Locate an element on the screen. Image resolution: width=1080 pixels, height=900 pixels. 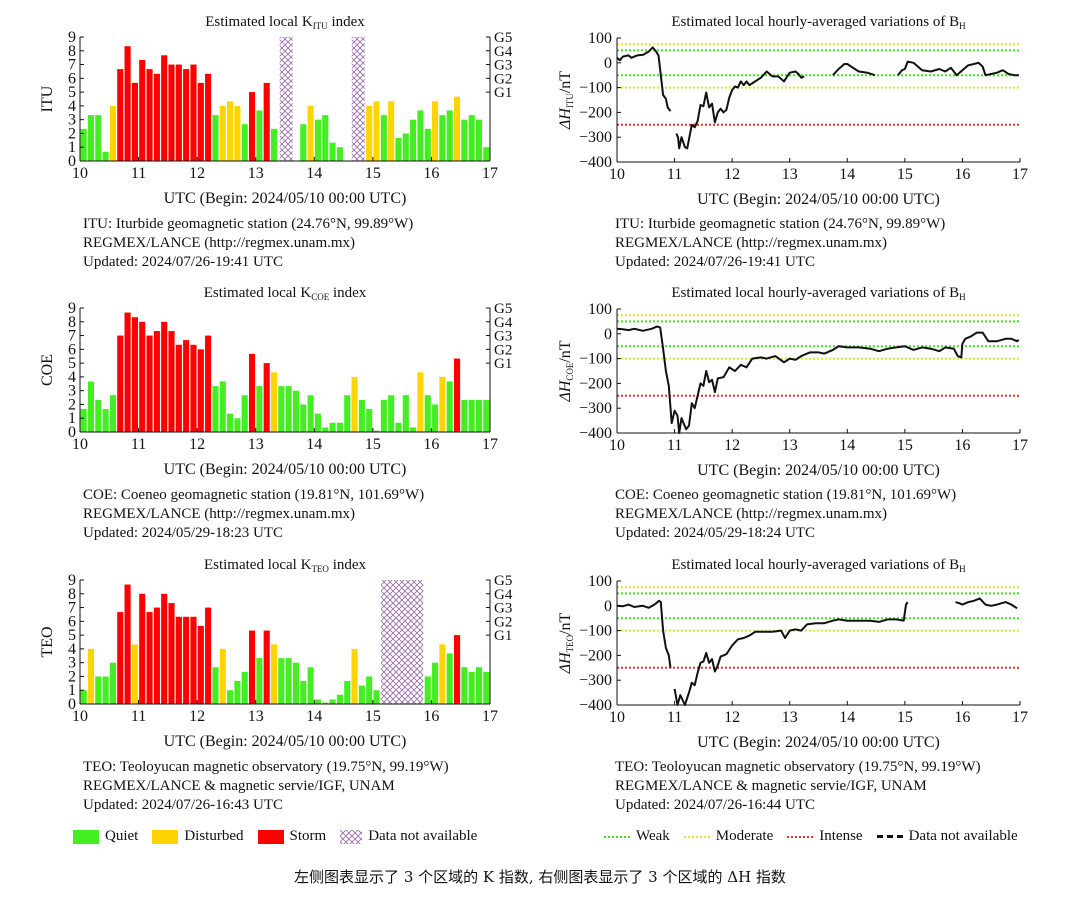
g-tick-label: G3 is located at coordinates (503, 609).